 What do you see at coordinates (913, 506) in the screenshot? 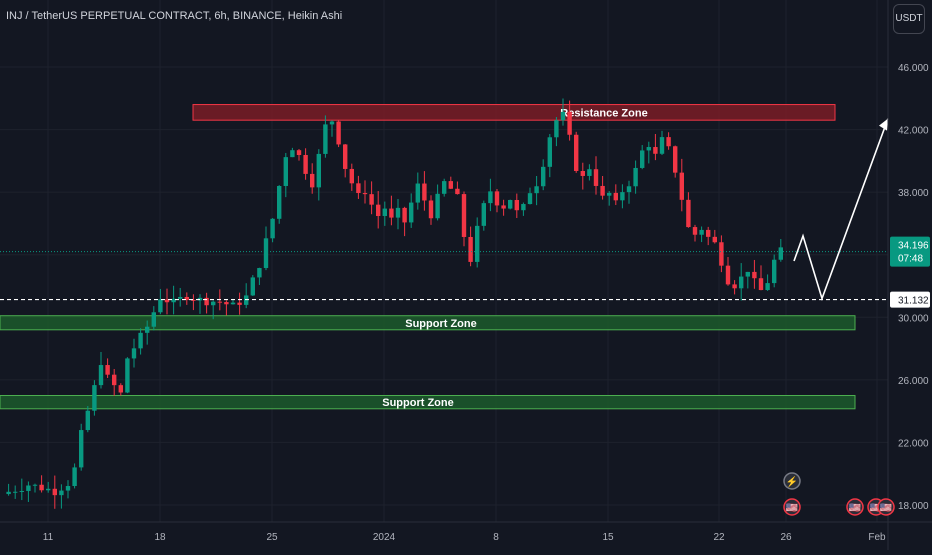
I see `y-tick-label: 18.000` at bounding box center [913, 506].